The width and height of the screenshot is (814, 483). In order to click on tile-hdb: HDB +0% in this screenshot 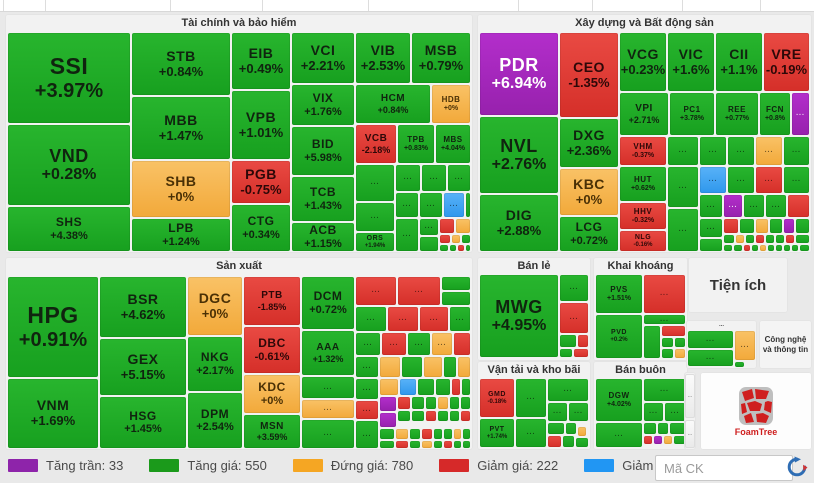, I will do `click(451, 104)`.